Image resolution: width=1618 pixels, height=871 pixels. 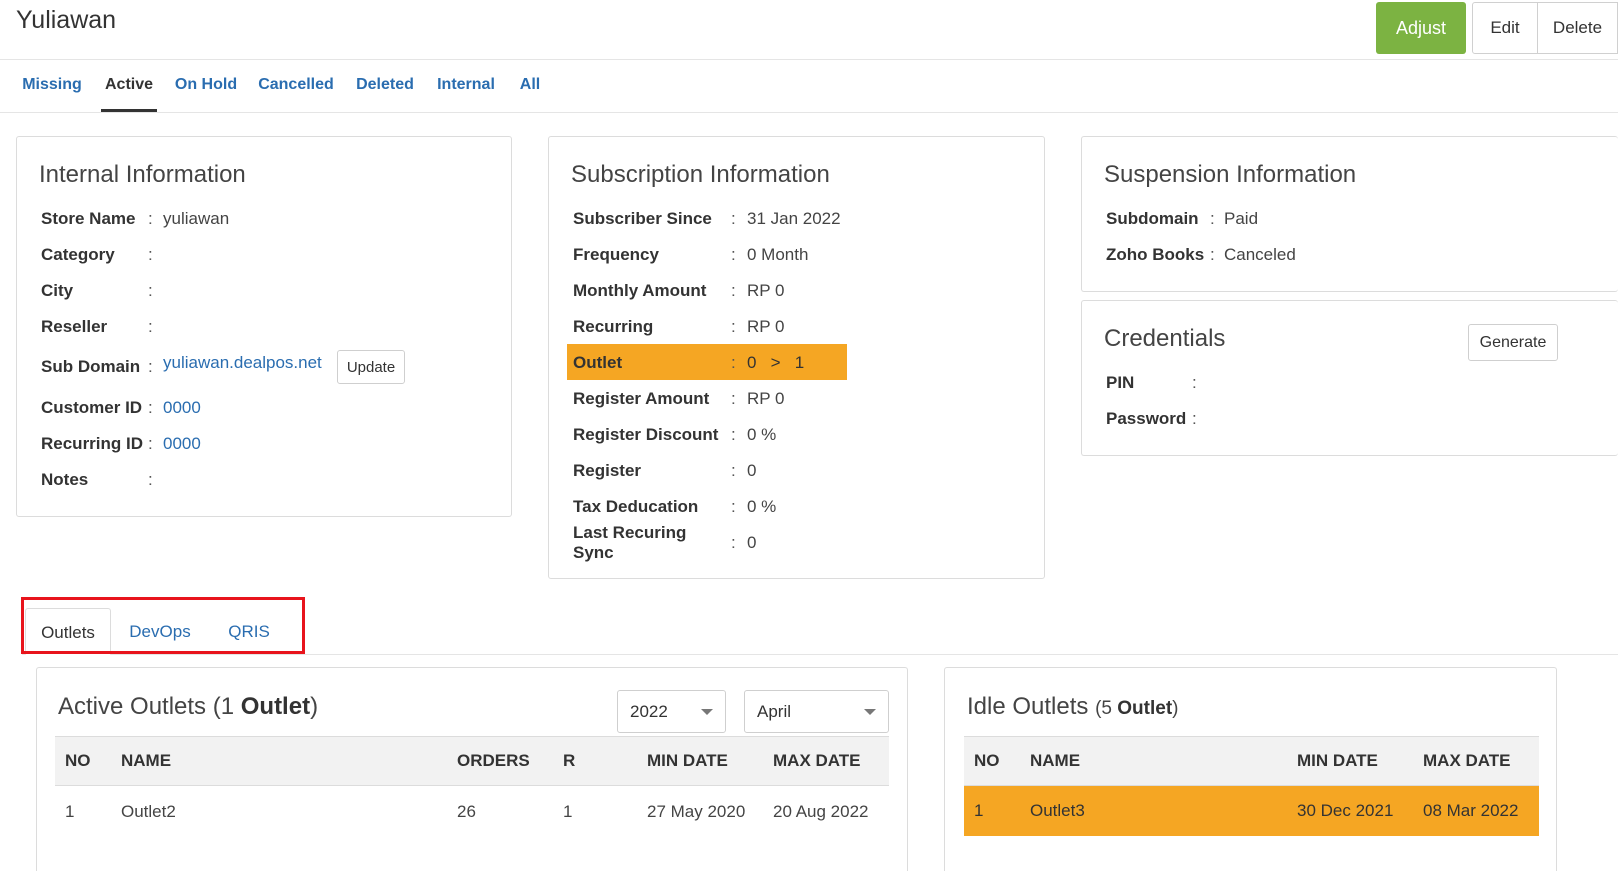 What do you see at coordinates (1471, 810) in the screenshot?
I see `cell-max-date: 08 Mar 2022` at bounding box center [1471, 810].